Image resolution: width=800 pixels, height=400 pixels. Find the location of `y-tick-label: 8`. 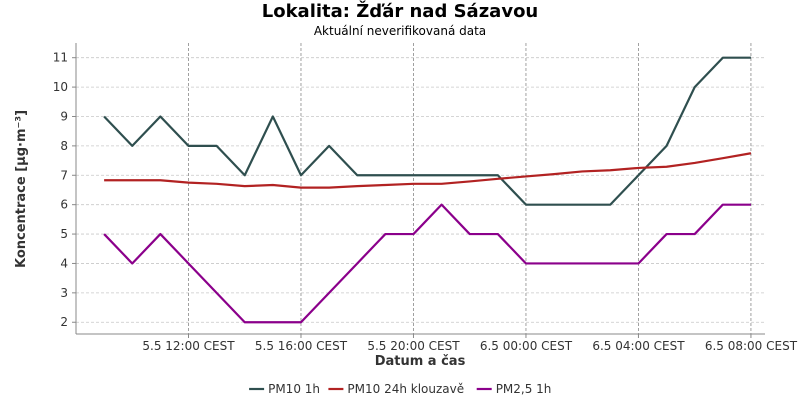

y-tick-label: 8 is located at coordinates (64, 146).